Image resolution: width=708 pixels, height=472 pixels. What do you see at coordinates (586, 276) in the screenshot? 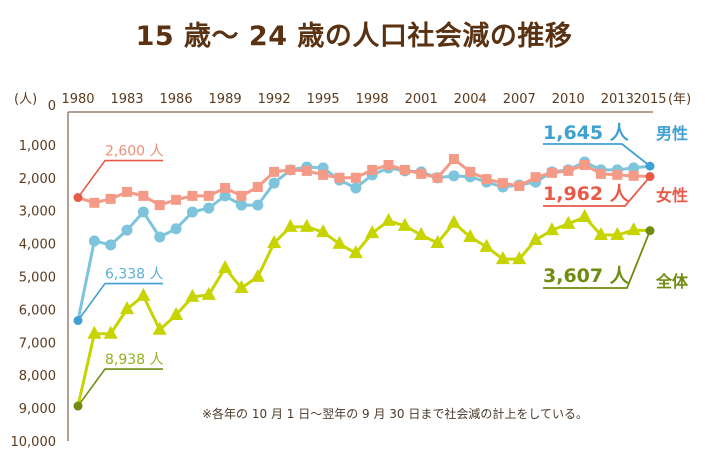
I see `end-value-label: 3,607 人` at bounding box center [586, 276].